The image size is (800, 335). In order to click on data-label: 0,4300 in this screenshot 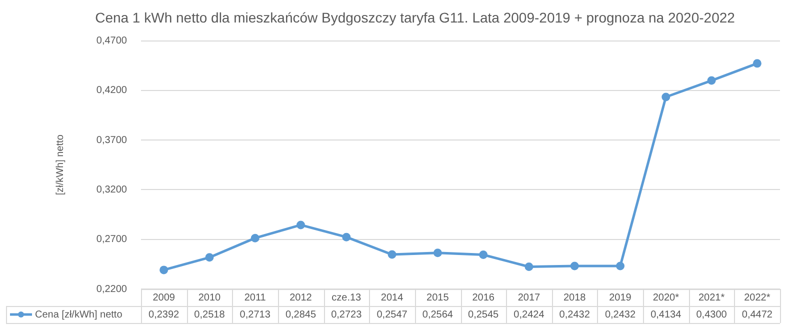, I will do `click(712, 314)`.